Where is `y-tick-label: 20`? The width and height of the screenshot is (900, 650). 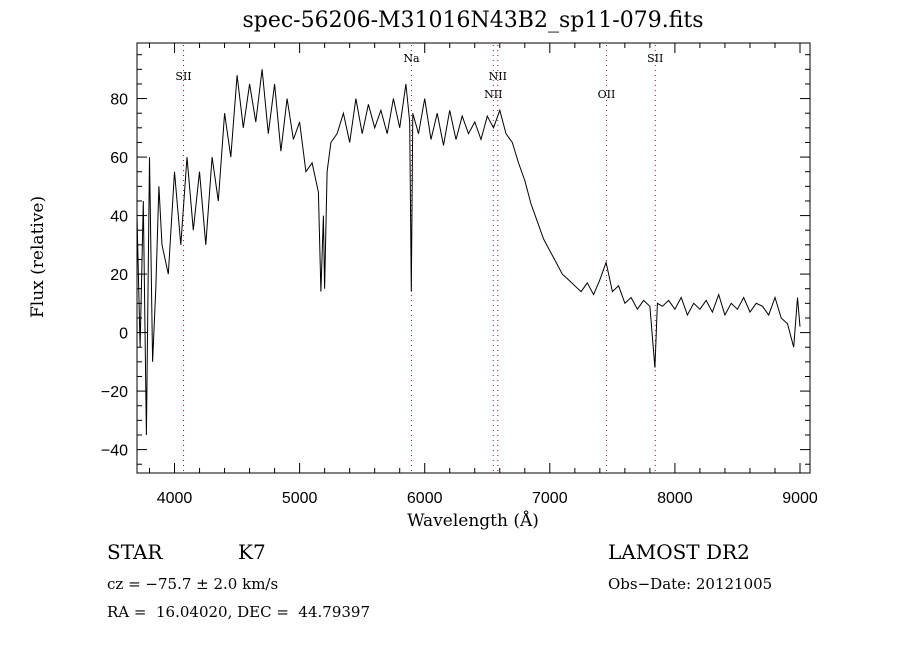 y-tick-label: 20 is located at coordinates (119, 275).